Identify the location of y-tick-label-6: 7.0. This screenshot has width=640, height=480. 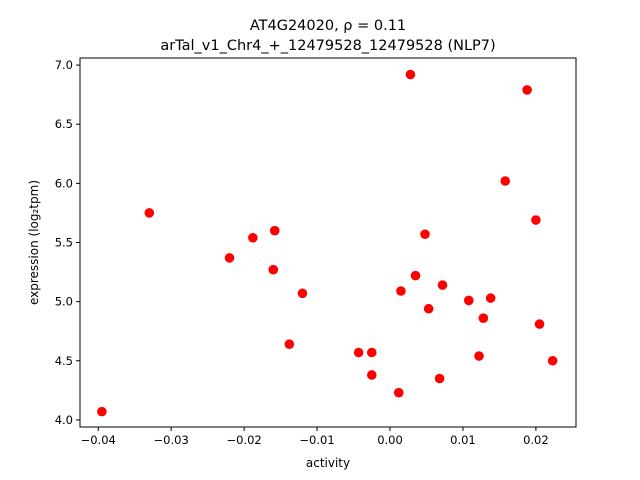
(64, 65).